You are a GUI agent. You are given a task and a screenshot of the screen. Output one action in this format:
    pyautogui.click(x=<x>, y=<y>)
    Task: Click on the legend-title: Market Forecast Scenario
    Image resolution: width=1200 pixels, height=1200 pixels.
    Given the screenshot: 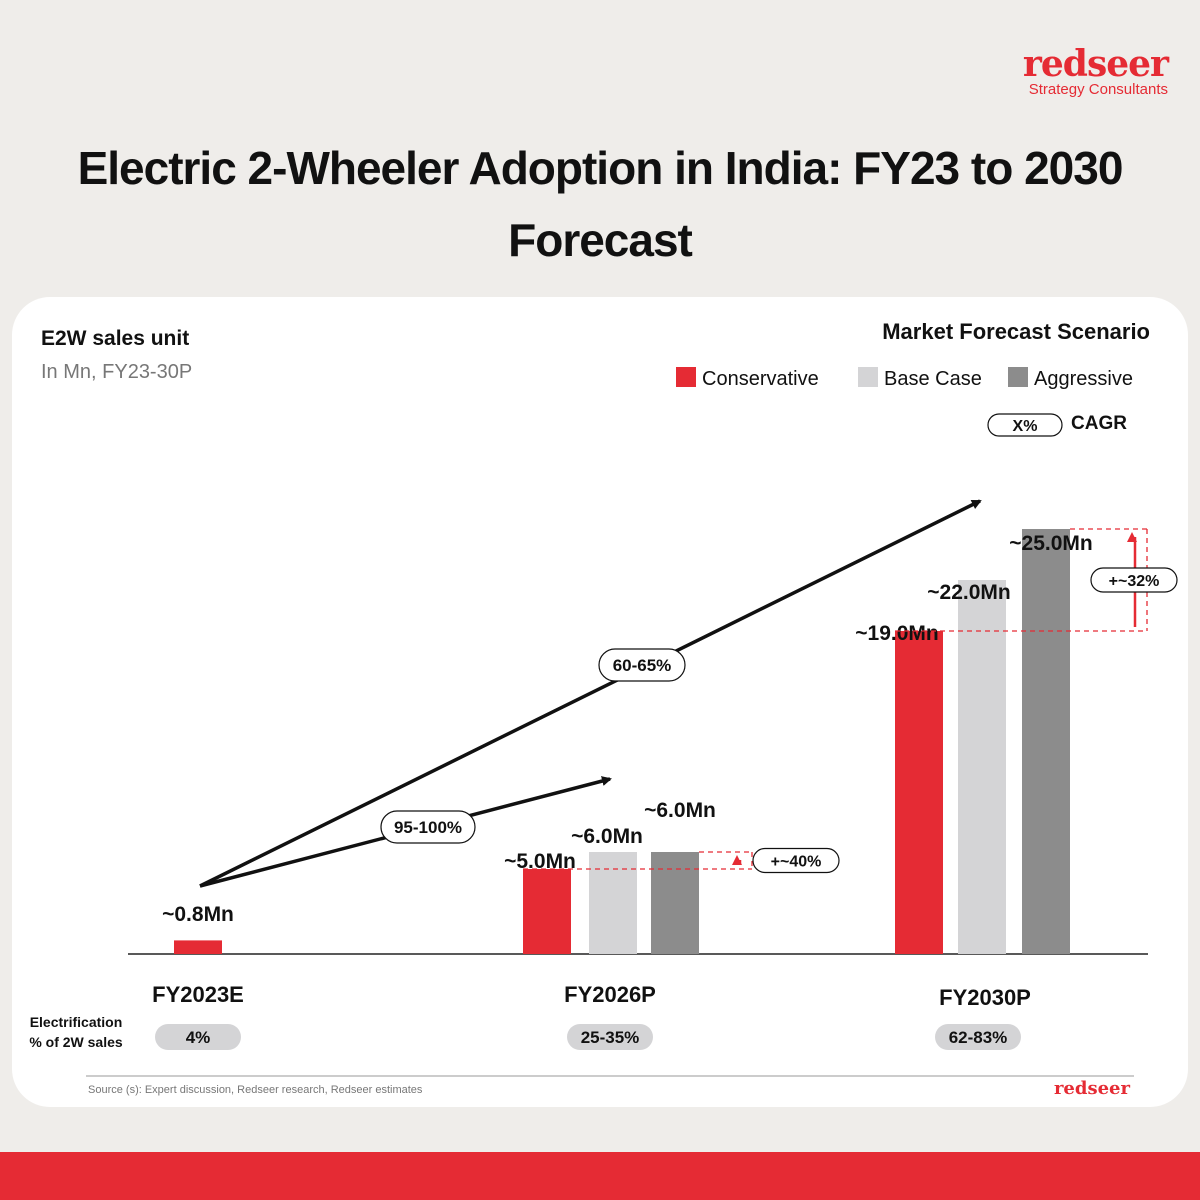 What is the action you would take?
    pyautogui.click(x=1016, y=331)
    